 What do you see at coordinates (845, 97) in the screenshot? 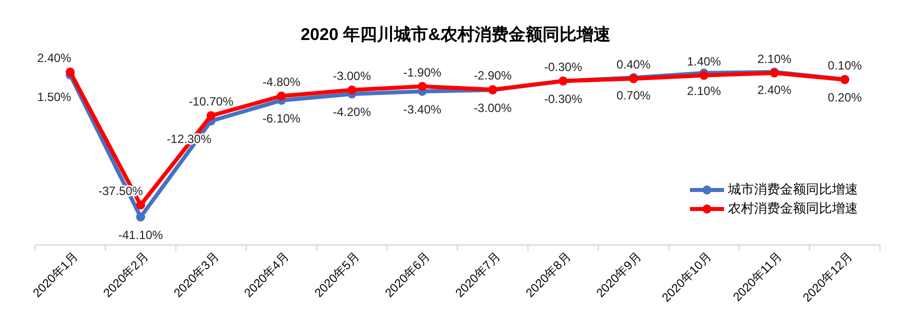
I see `data-label: 0.20%` at bounding box center [845, 97].